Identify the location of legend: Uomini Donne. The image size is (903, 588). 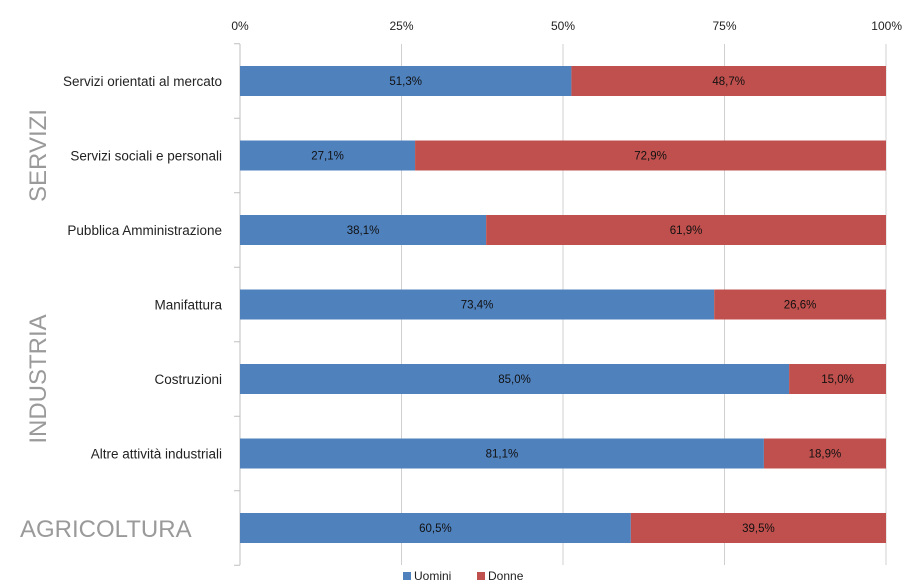
(463, 576).